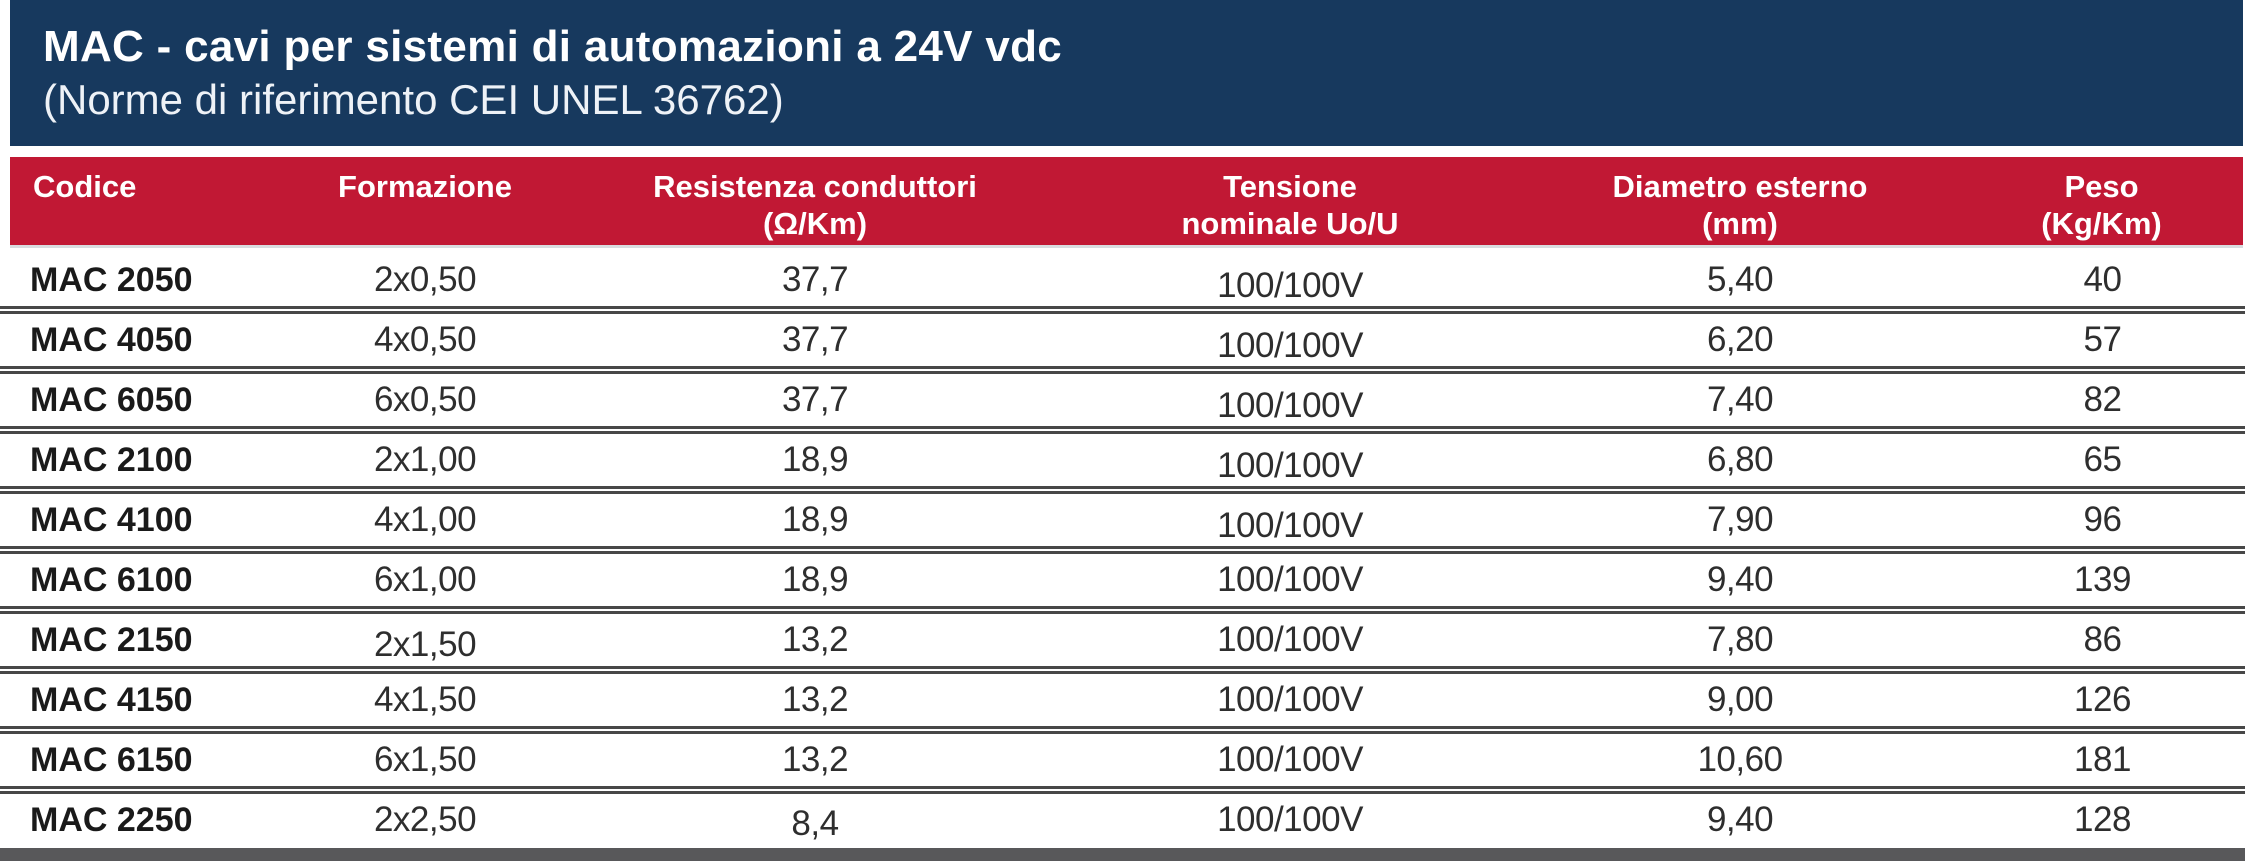  Describe the element at coordinates (815, 186) in the screenshot. I see `column-header-resistenza-line1: Resistenza conduttori` at that location.